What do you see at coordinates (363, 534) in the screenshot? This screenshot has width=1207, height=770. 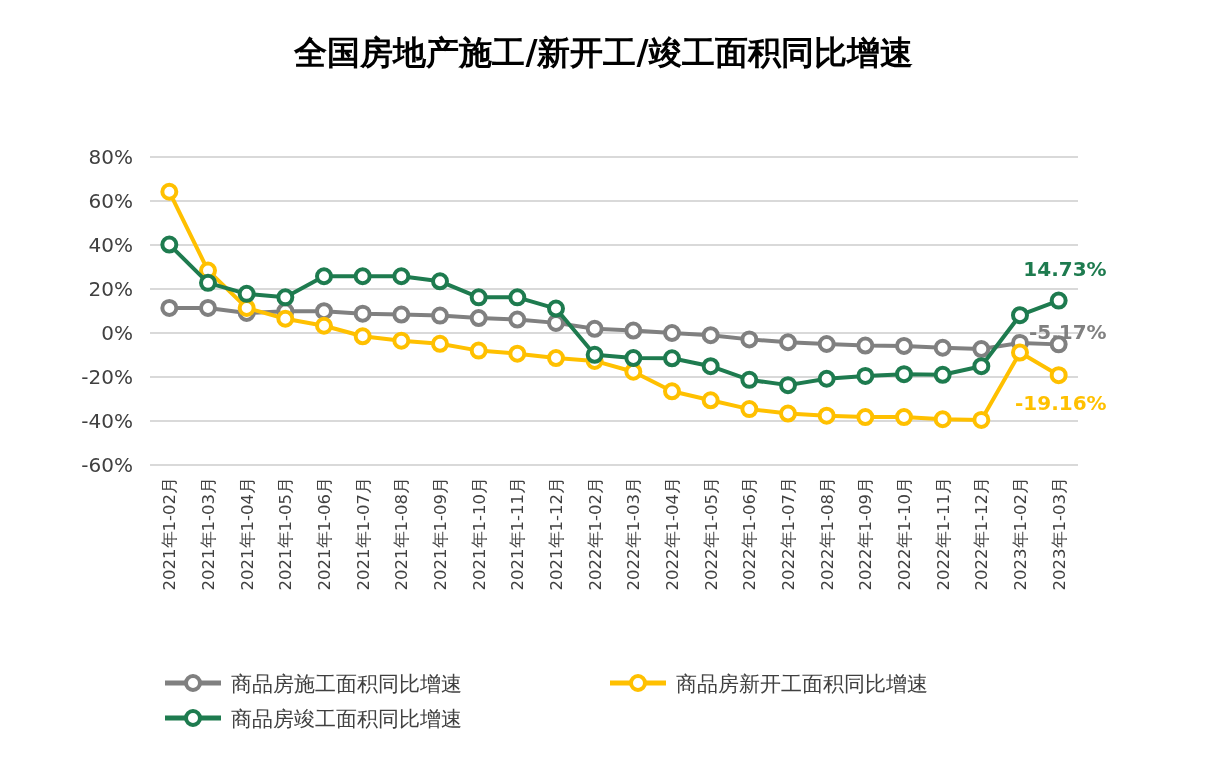 I see `x-tick-label: 2021年1-07月` at bounding box center [363, 534].